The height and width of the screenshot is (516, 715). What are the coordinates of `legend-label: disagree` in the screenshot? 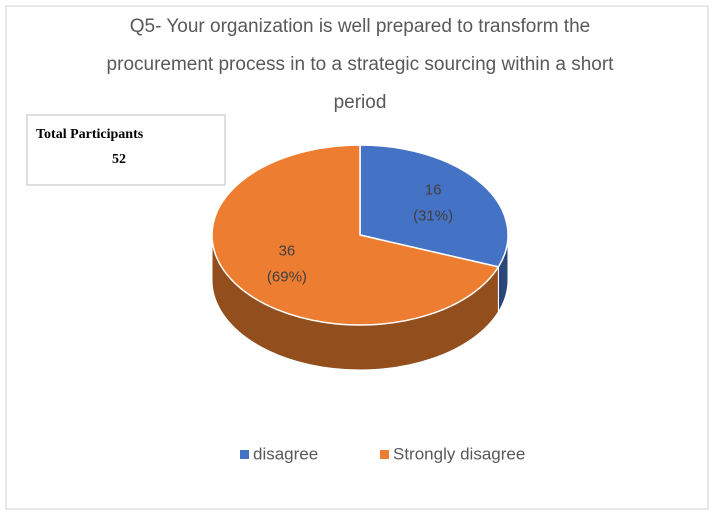 It's located at (285, 453).